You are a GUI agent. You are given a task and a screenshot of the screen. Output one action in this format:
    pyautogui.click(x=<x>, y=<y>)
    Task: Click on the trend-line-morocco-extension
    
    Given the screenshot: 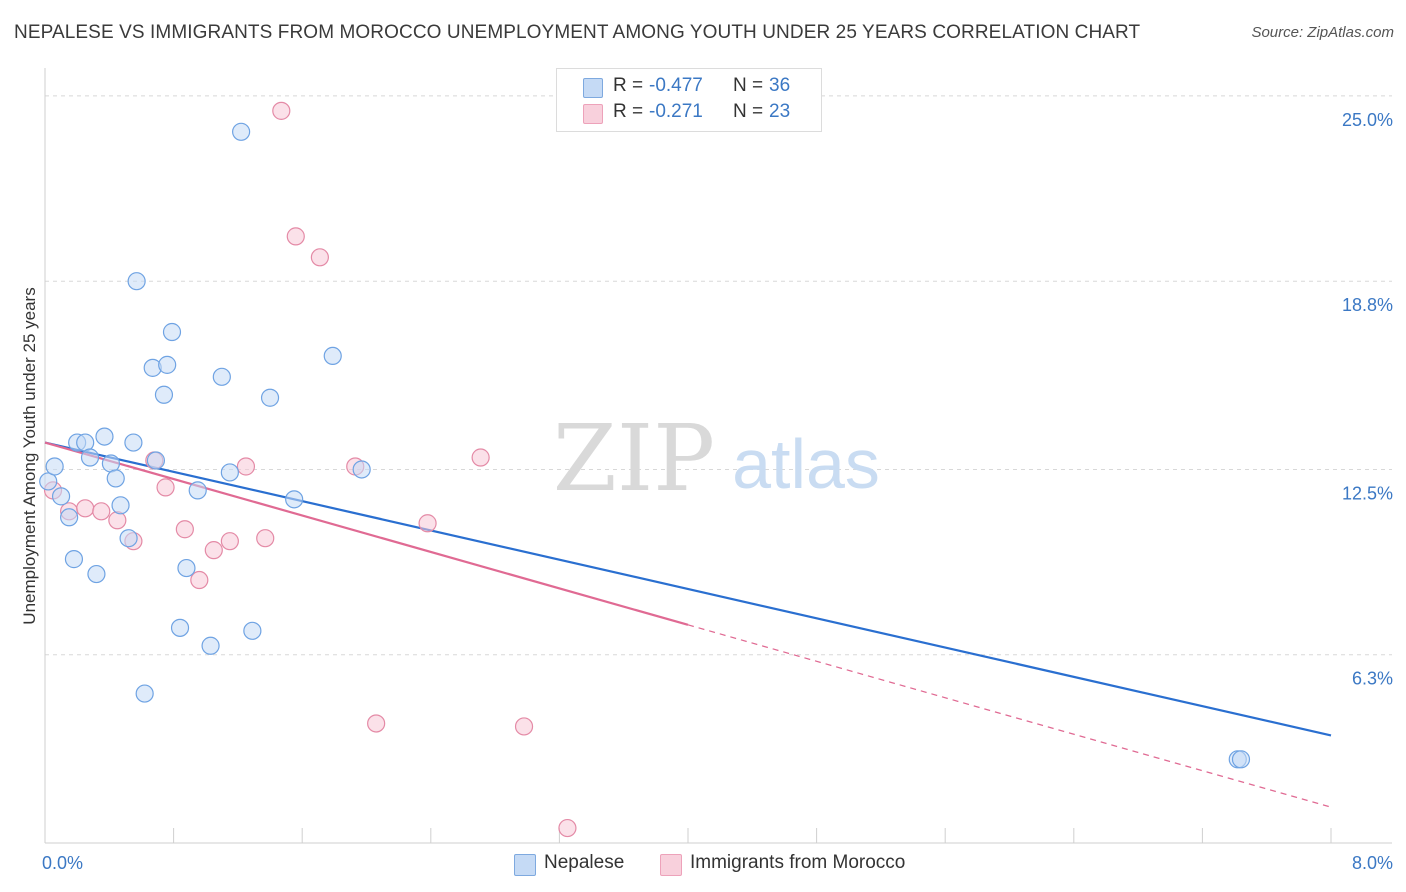 What is the action you would take?
    pyautogui.click(x=1009, y=716)
    